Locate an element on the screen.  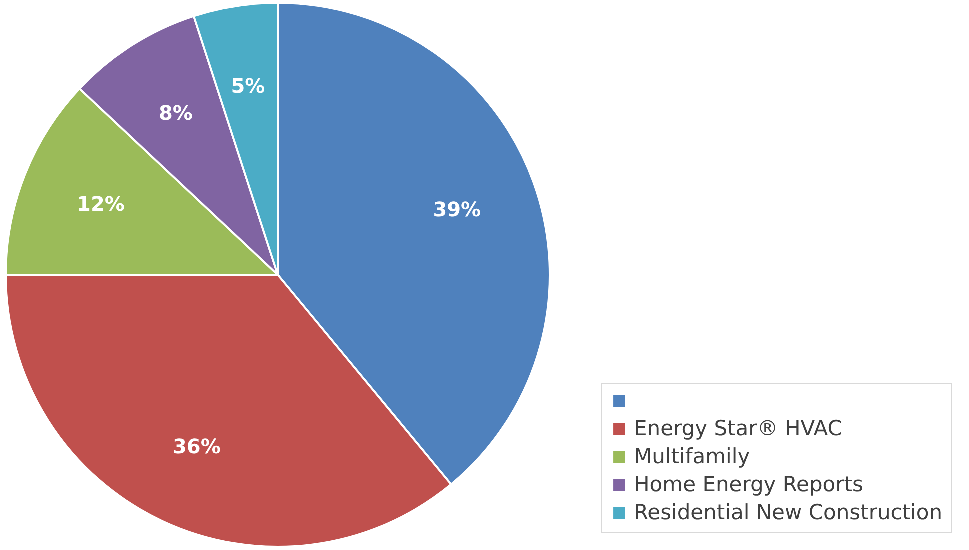
legend-label: Home Energy Reports is located at coordinates (749, 484).